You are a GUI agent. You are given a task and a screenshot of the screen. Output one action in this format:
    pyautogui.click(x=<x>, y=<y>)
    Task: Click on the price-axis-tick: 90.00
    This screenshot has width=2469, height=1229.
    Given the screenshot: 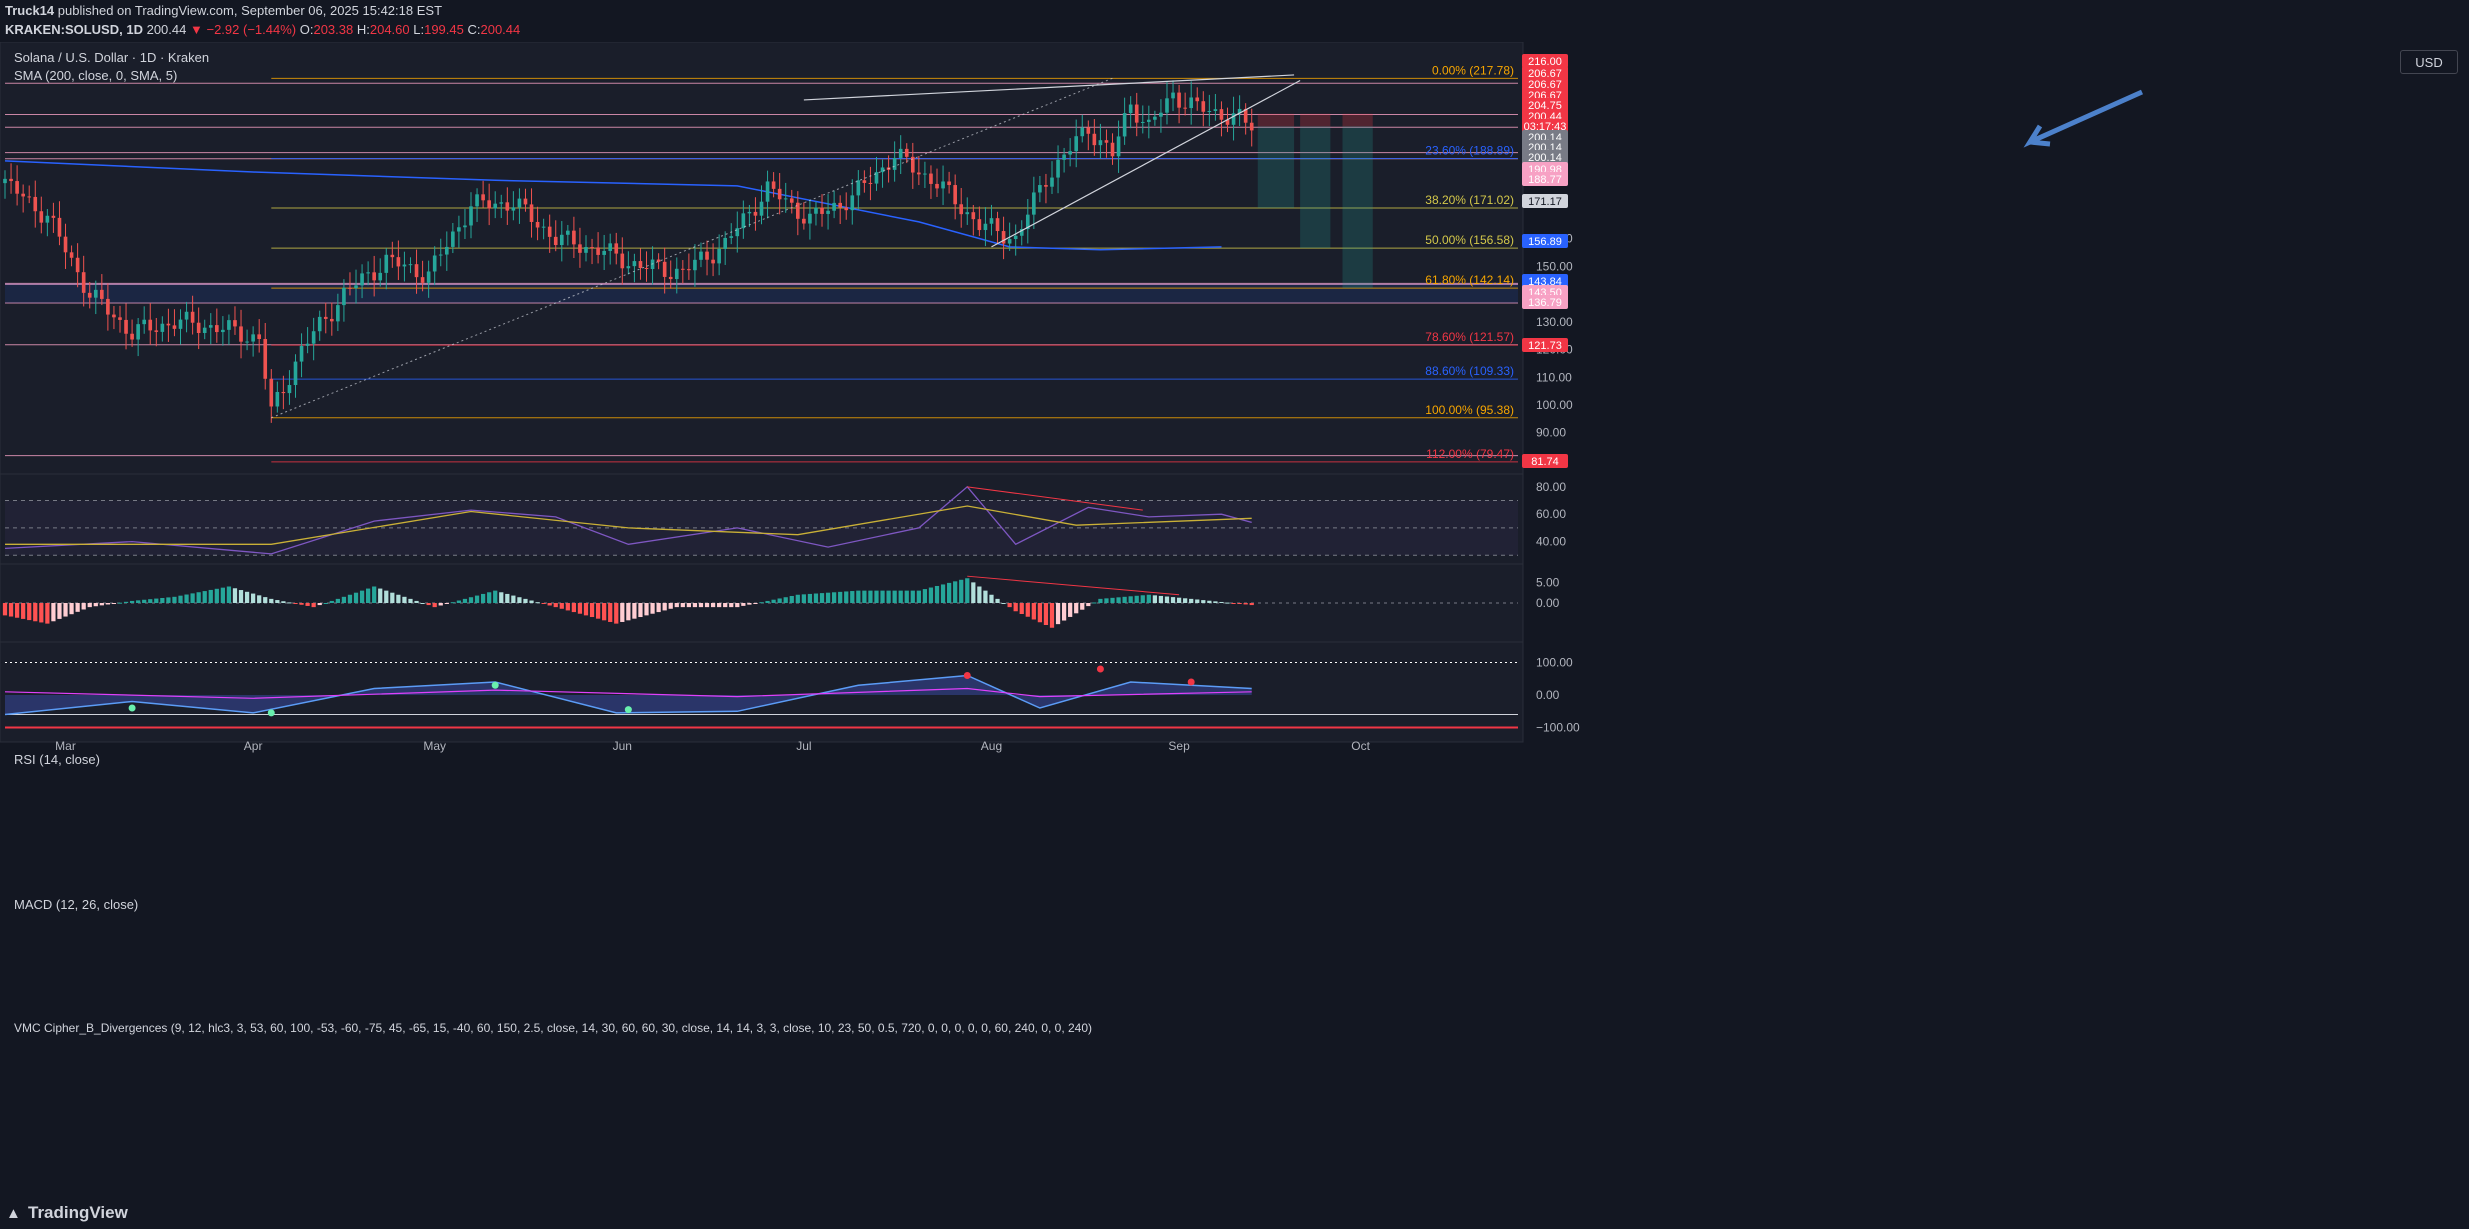 What is the action you would take?
    pyautogui.click(x=1551, y=433)
    